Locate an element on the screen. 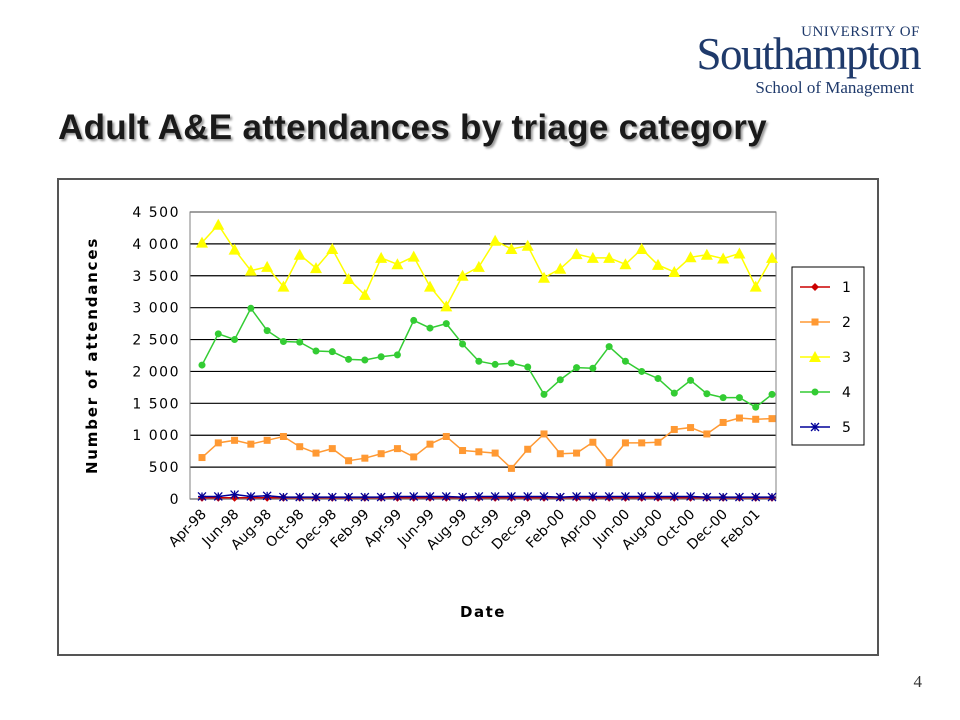 Image resolution: width=960 pixels, height=720 pixels. y-tick-label: 2 500 is located at coordinates (156, 341).